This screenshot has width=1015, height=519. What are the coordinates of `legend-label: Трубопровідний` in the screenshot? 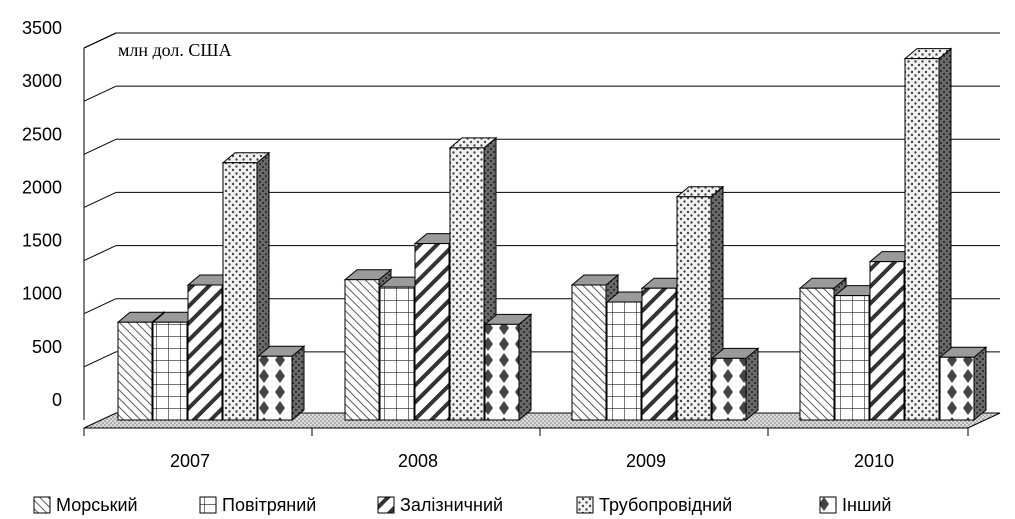 It's located at (665, 505).